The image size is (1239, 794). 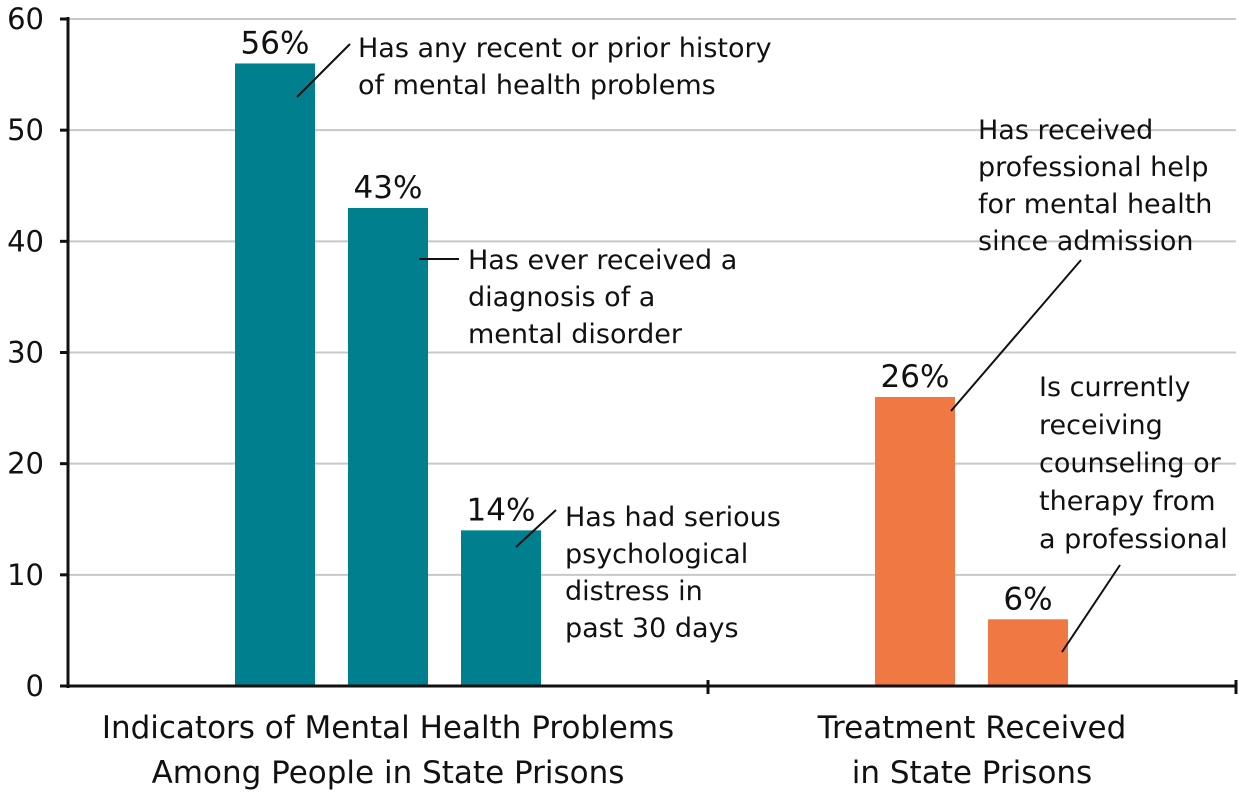 What do you see at coordinates (1085, 241) in the screenshot?
I see `bar-annotation-line: since admission` at bounding box center [1085, 241].